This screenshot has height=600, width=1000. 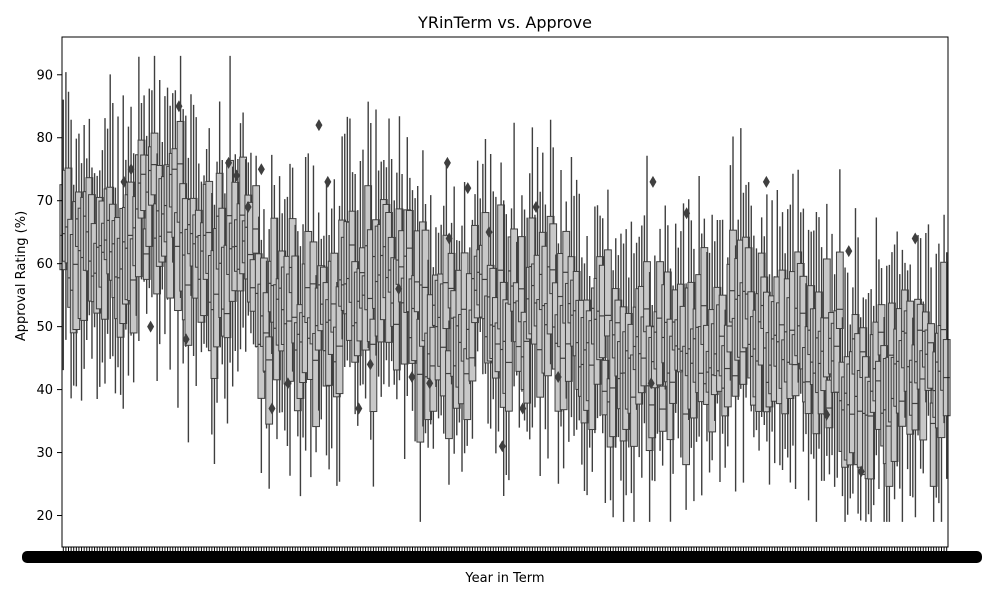 I want to click on y-tick-label: 90, so click(x=44, y=75).